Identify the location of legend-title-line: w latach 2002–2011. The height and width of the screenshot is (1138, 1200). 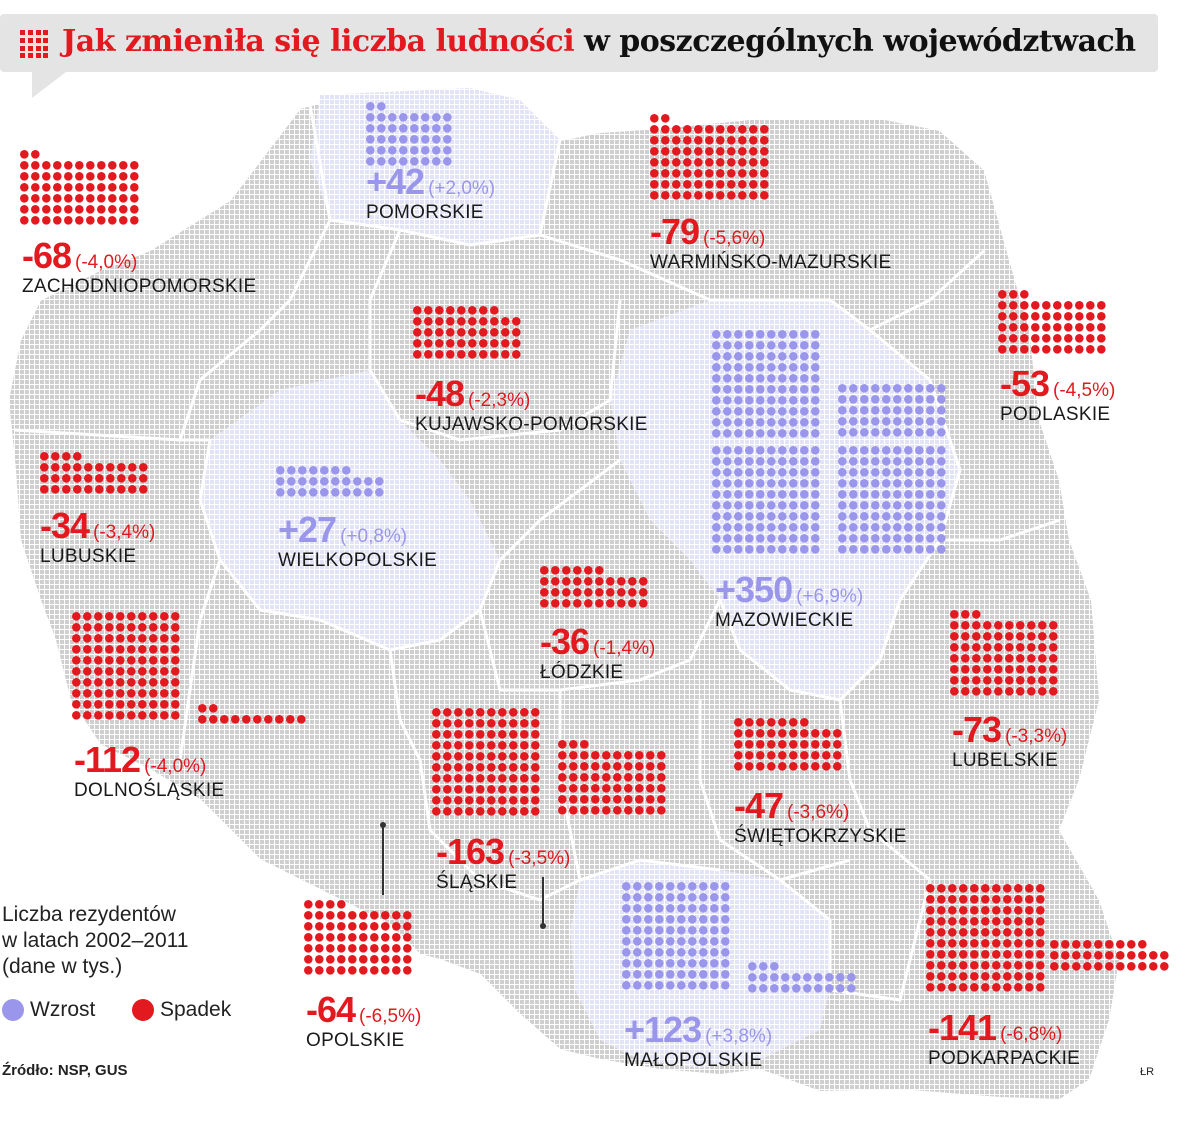
(95, 940).